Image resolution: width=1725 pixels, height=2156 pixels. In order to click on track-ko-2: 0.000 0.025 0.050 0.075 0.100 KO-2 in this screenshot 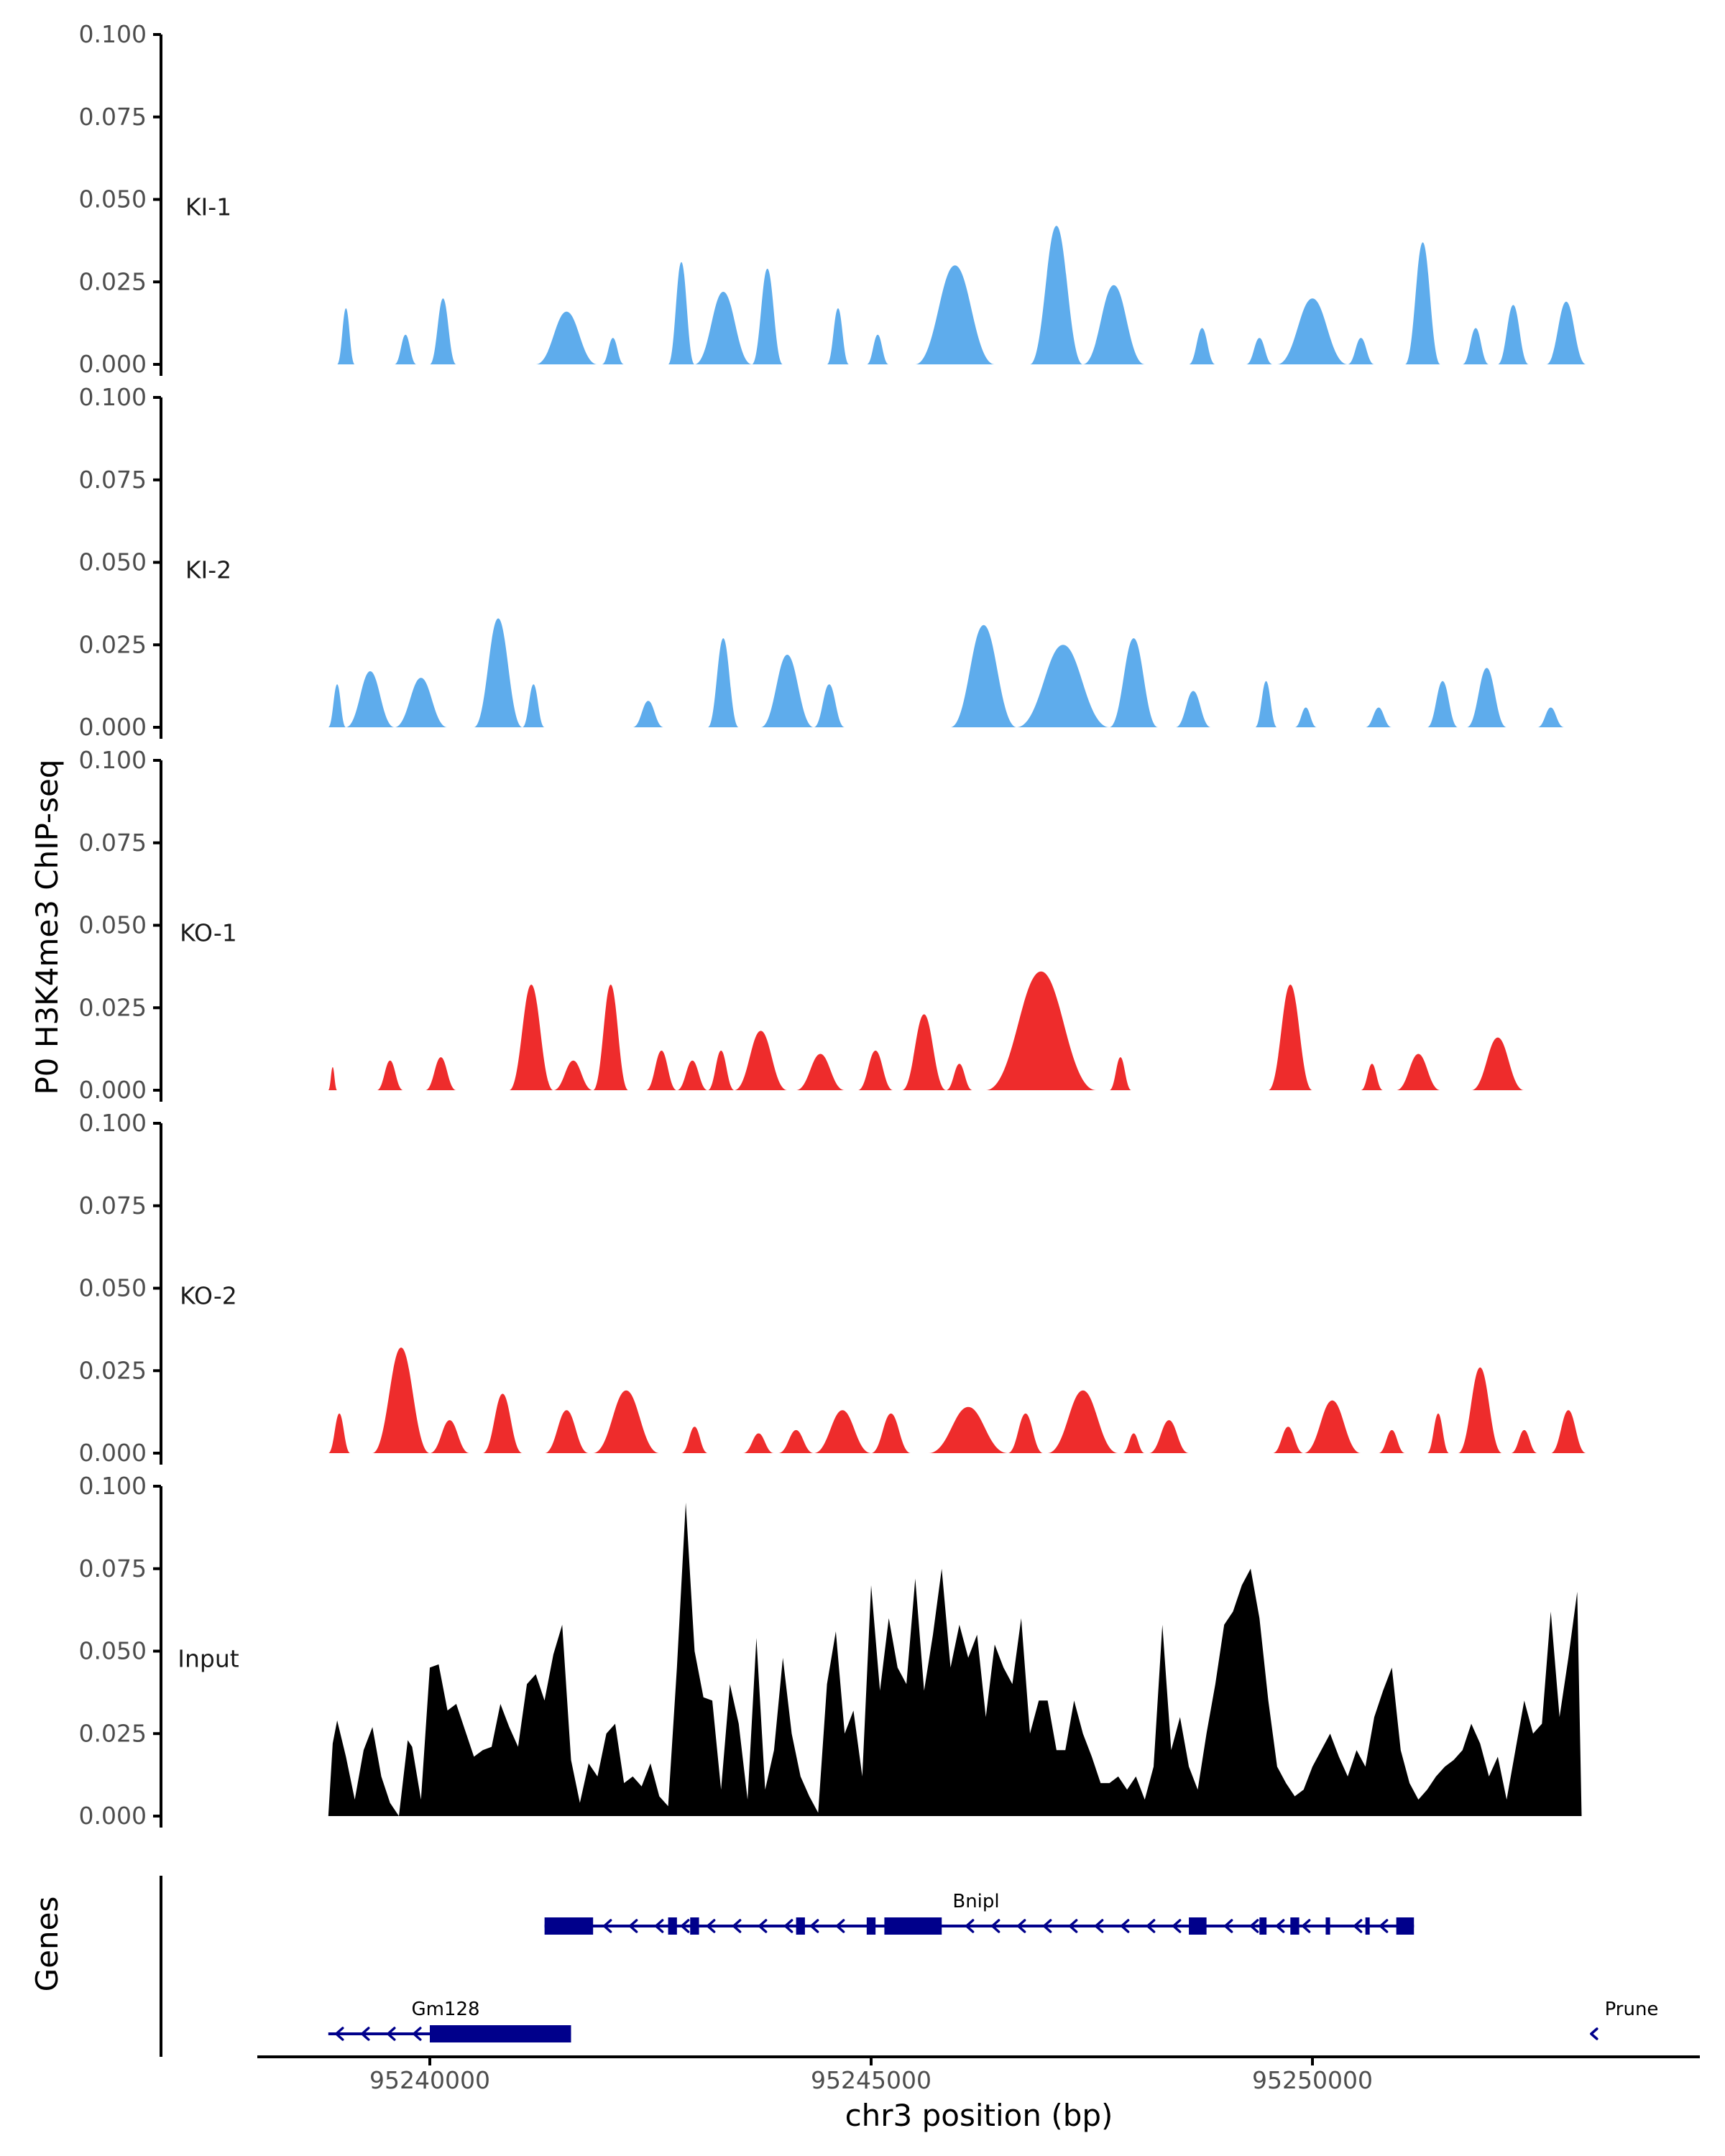, I will do `click(832, 1288)`.